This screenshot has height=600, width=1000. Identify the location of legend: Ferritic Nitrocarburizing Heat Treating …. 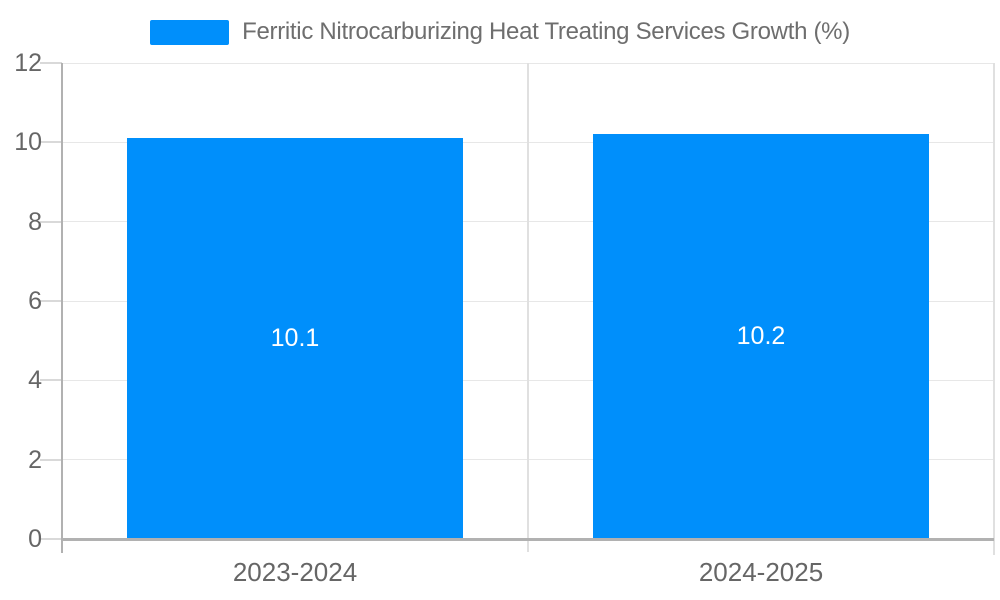
(500, 32).